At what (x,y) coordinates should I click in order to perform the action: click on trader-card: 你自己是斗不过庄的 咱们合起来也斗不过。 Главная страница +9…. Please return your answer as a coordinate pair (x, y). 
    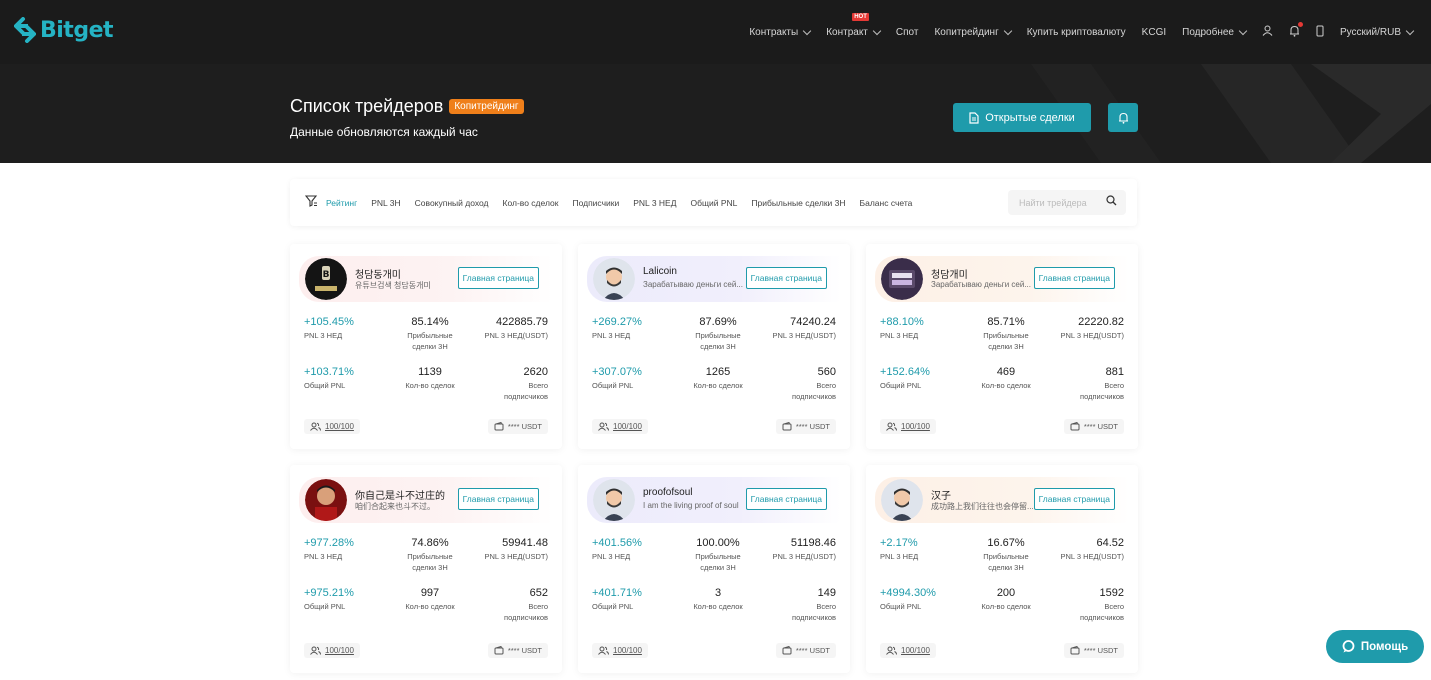
    Looking at the image, I should click on (426, 569).